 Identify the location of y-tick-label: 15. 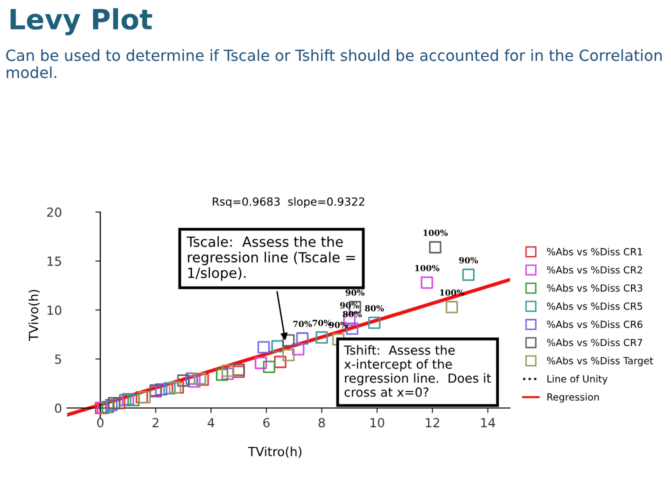
(55, 261).